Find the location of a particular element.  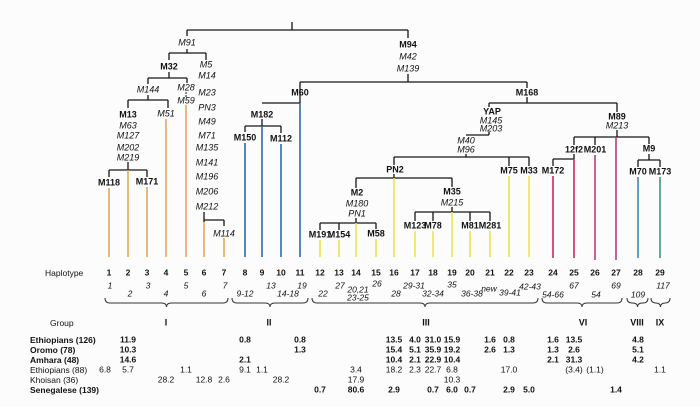

alt-haplotype-label: 36-38 is located at coordinates (472, 293).